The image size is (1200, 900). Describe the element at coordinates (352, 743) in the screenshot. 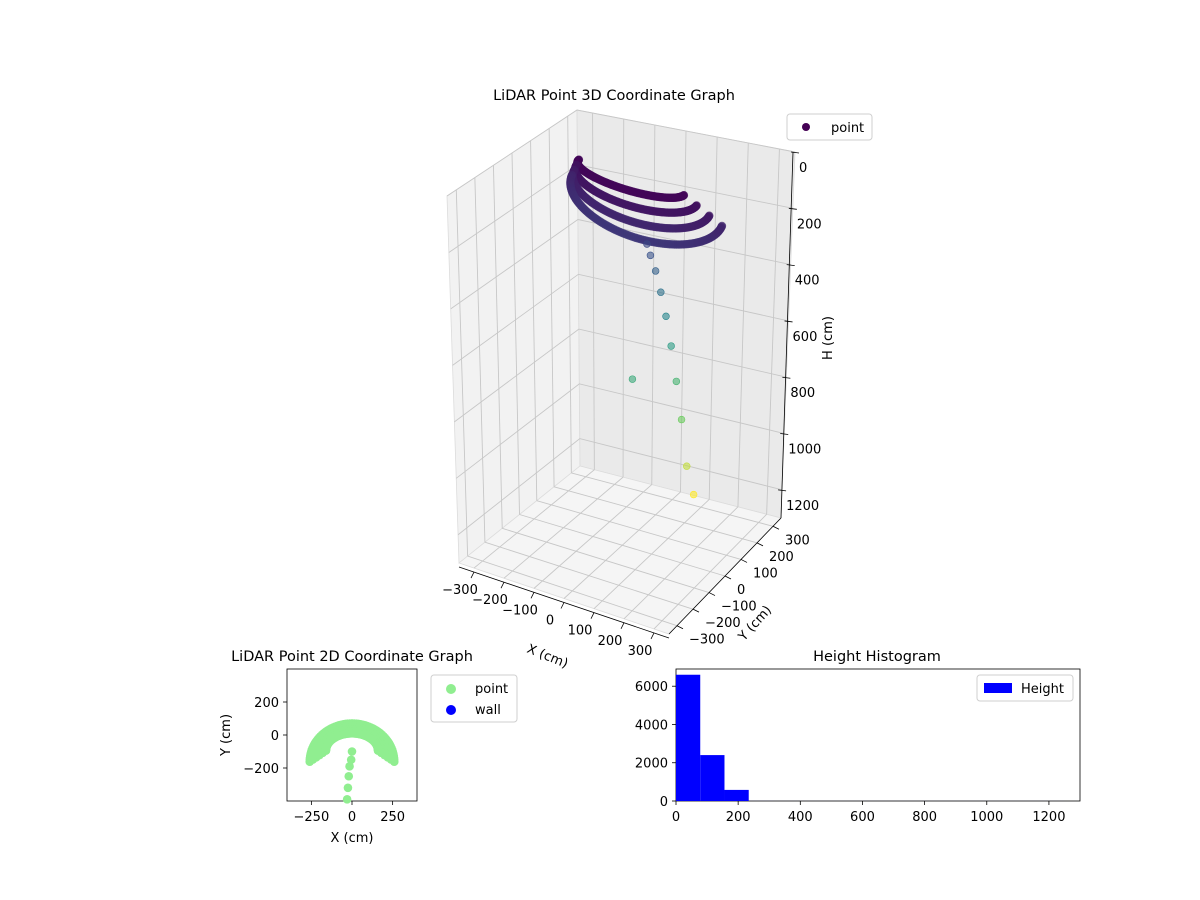

I see `point-cluster-2d` at that location.